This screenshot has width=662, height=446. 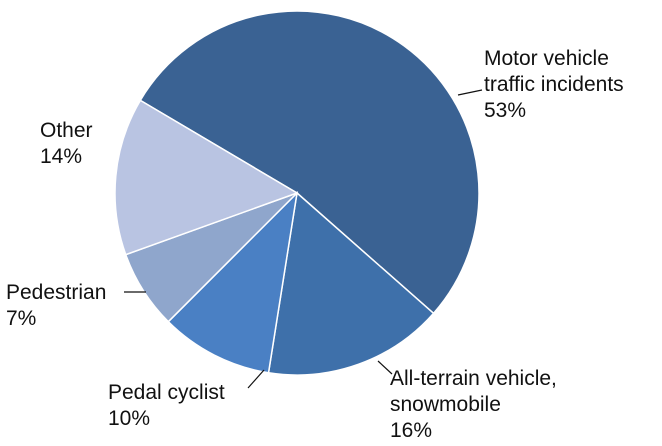 What do you see at coordinates (56, 292) in the screenshot?
I see `category-label: Pedestrian` at bounding box center [56, 292].